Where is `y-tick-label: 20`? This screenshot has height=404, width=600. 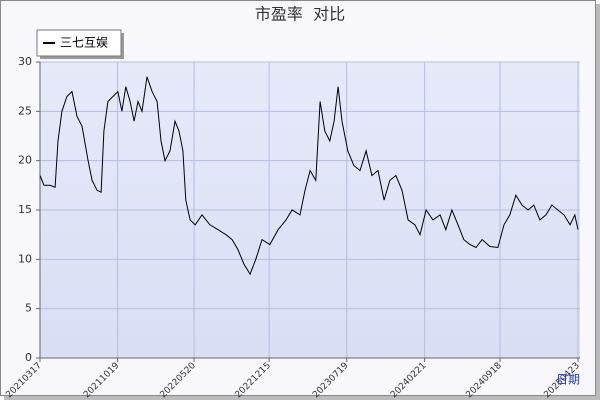 y-tick-label: 20 is located at coordinates (25, 160).